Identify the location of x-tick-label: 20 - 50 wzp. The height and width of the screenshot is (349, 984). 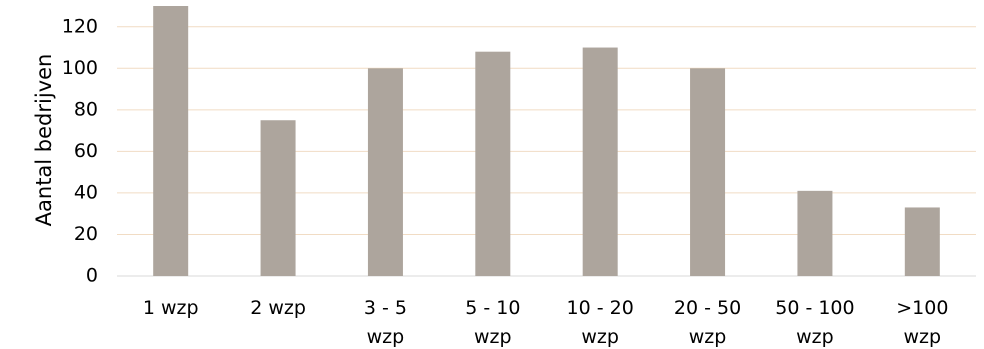
(707, 322).